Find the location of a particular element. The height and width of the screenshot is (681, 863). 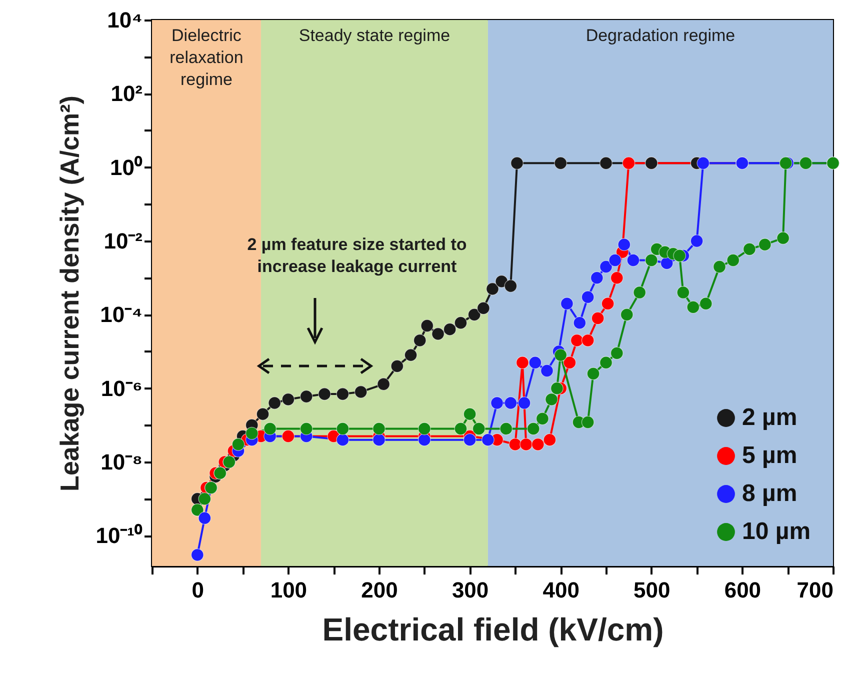

x-tick-label: 600 is located at coordinates (743, 590).